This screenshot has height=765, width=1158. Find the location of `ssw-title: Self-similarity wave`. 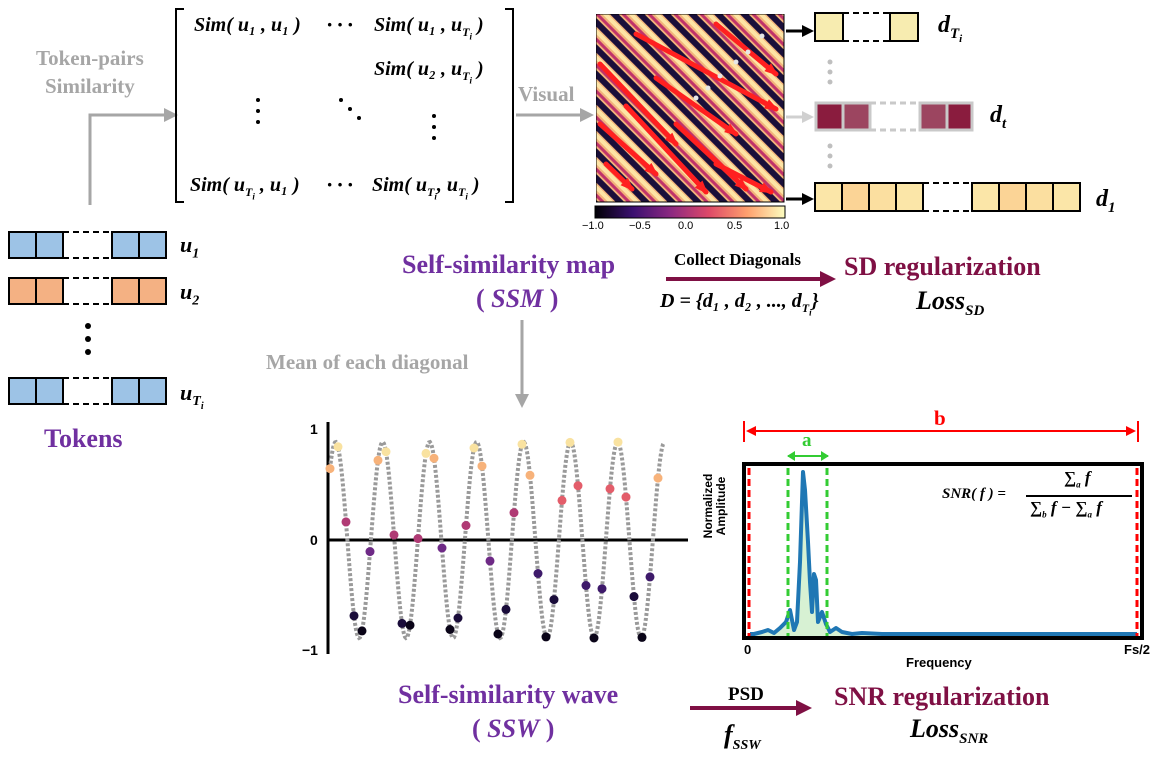

ssw-title: Self-similarity wave is located at coordinates (508, 694).